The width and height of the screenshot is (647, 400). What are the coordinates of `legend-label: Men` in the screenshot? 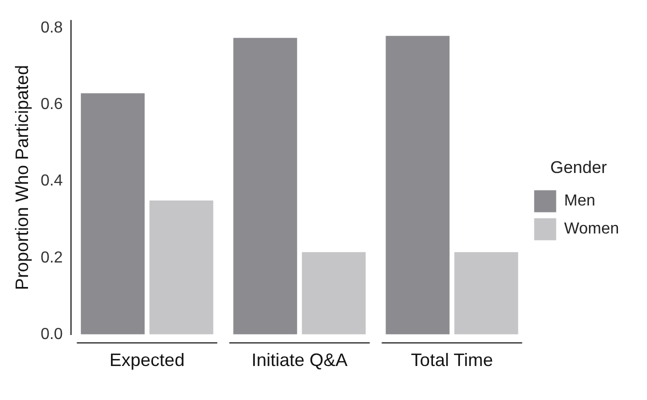 It's located at (580, 201).